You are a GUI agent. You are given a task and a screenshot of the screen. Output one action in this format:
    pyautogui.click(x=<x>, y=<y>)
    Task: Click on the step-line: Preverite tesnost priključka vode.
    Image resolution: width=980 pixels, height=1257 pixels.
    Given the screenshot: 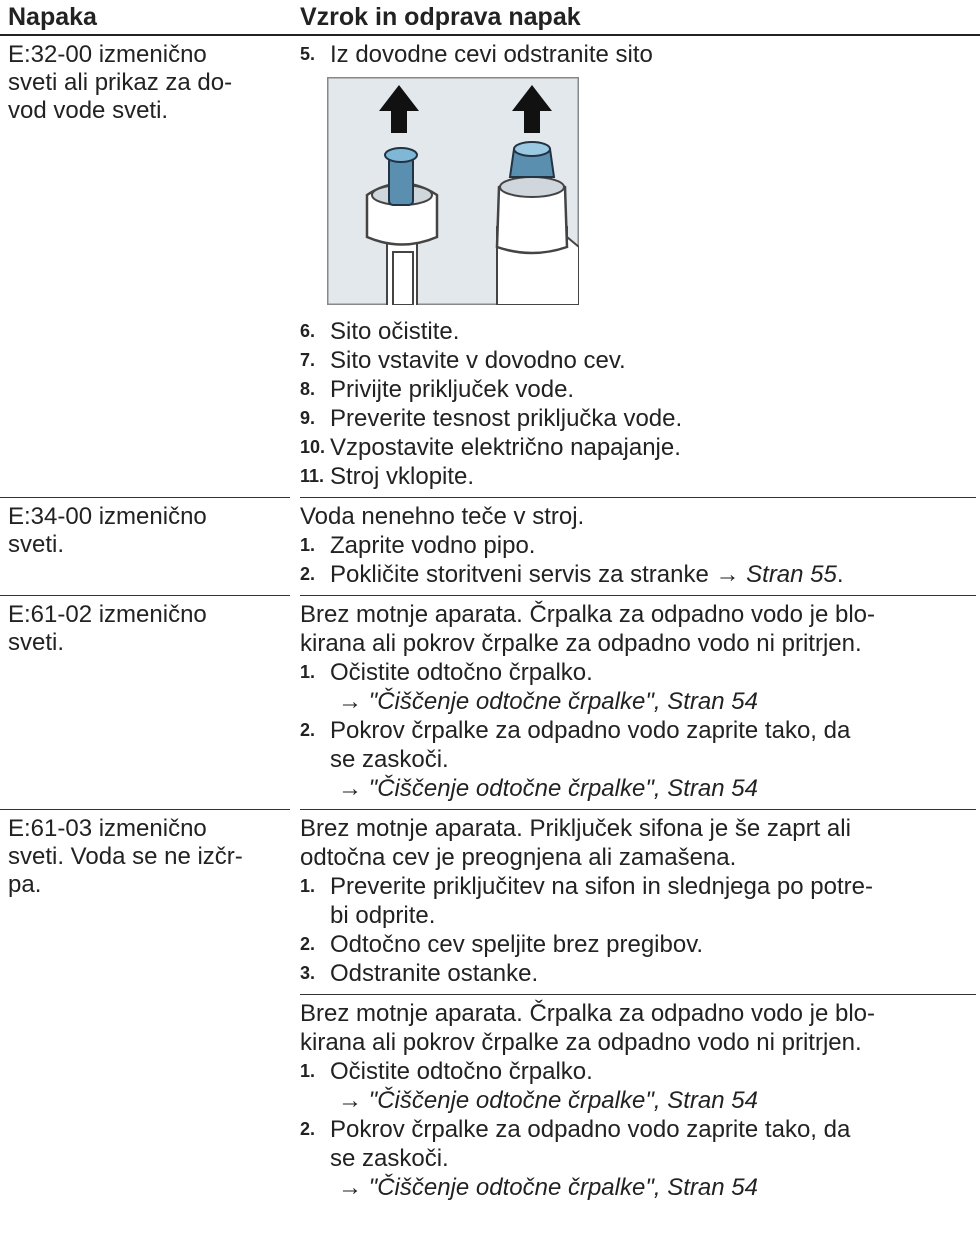 What is the action you would take?
    pyautogui.click(x=506, y=418)
    